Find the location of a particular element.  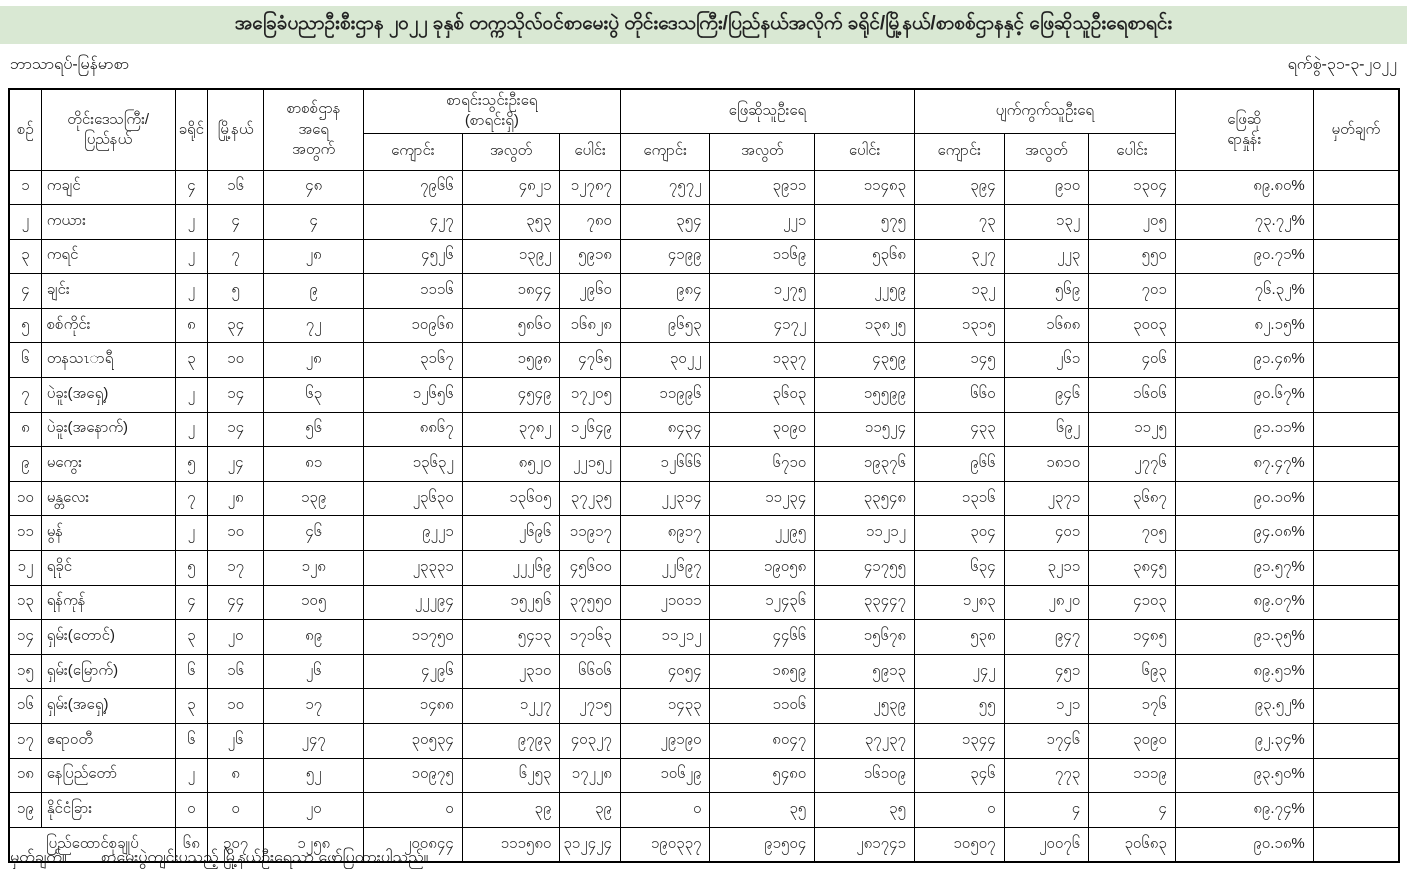

cell-answered-total: ၁၁၄၈၃ is located at coordinates (864, 187).